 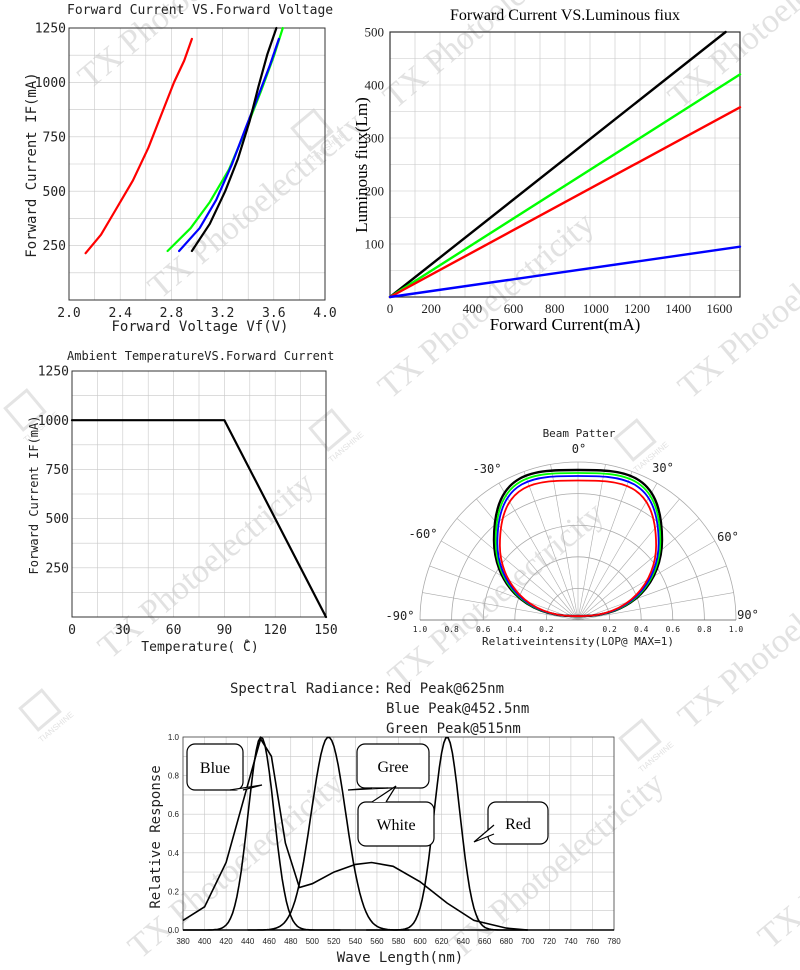 What do you see at coordinates (174, 853) in the screenshot?
I see `y-tick-label: 0.4` at bounding box center [174, 853].